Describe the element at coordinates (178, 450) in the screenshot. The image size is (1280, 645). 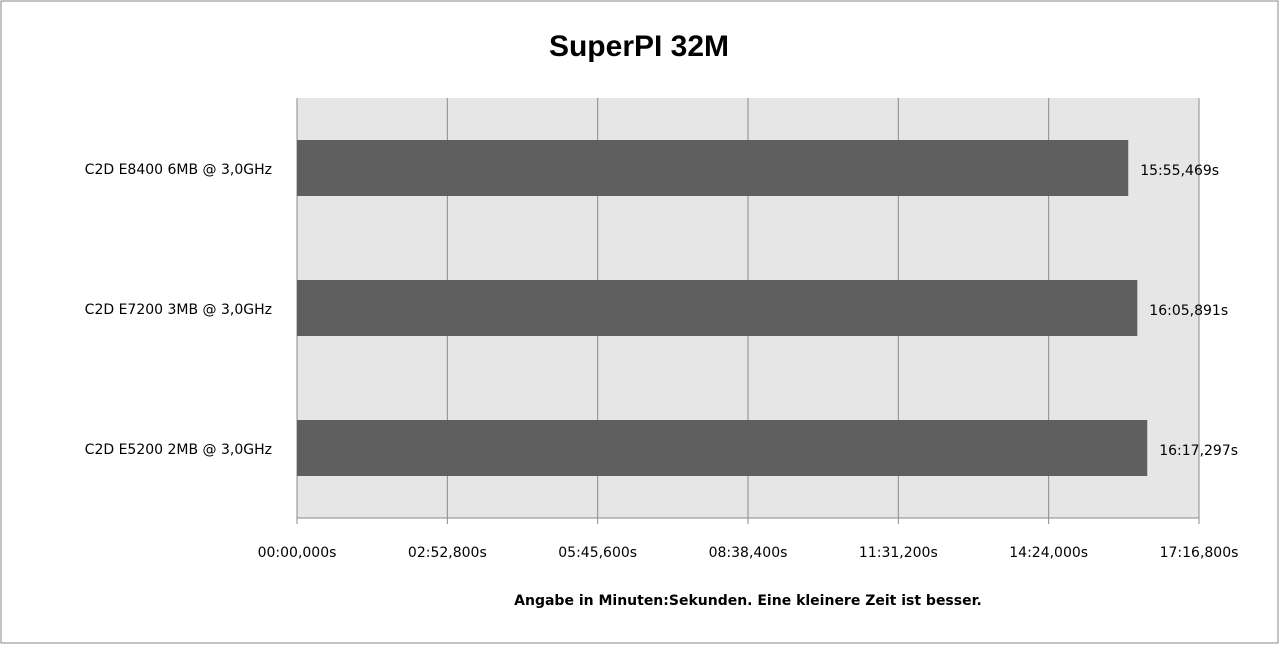
I see `y-tick-label: C2D E5200 2MB @ 3,0GHz` at that location.